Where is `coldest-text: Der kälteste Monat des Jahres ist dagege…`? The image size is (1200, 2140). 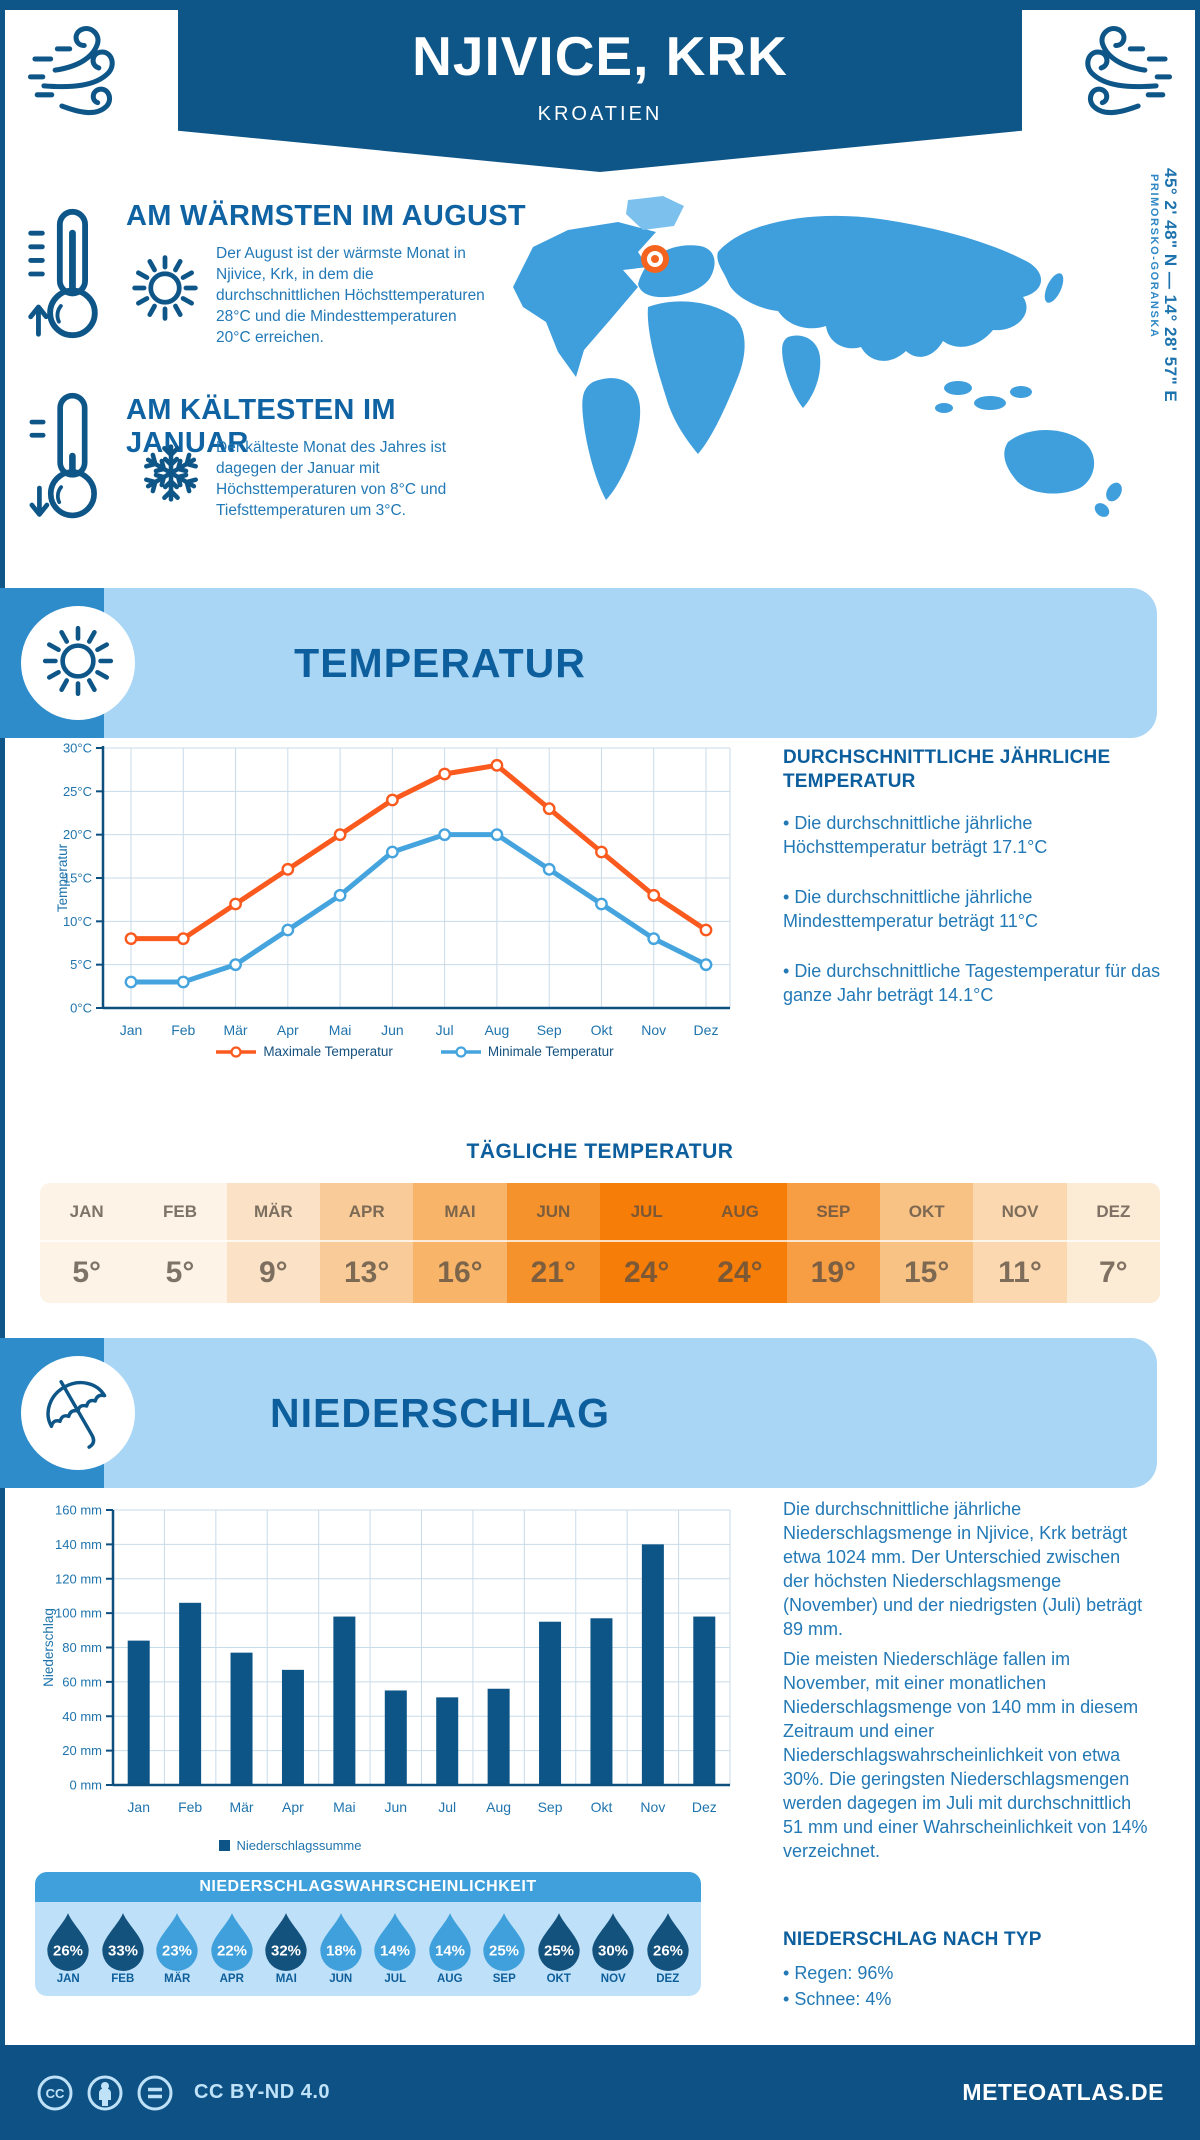
coldest-text: Der kälteste Monat des Jahres ist dagege… is located at coordinates (331, 479).